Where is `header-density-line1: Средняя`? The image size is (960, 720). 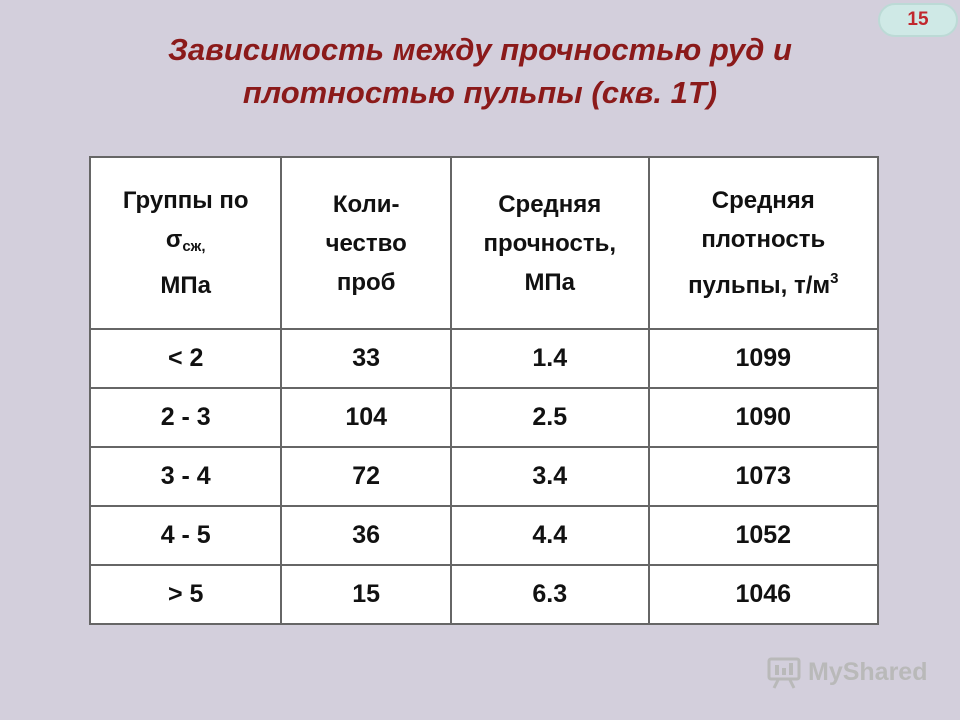
header-density-line1: Средняя is located at coordinates (763, 200).